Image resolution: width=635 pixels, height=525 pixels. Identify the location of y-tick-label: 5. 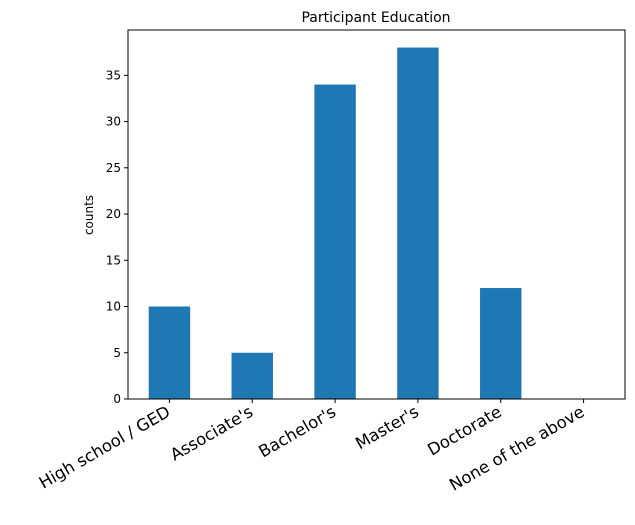
(117, 353).